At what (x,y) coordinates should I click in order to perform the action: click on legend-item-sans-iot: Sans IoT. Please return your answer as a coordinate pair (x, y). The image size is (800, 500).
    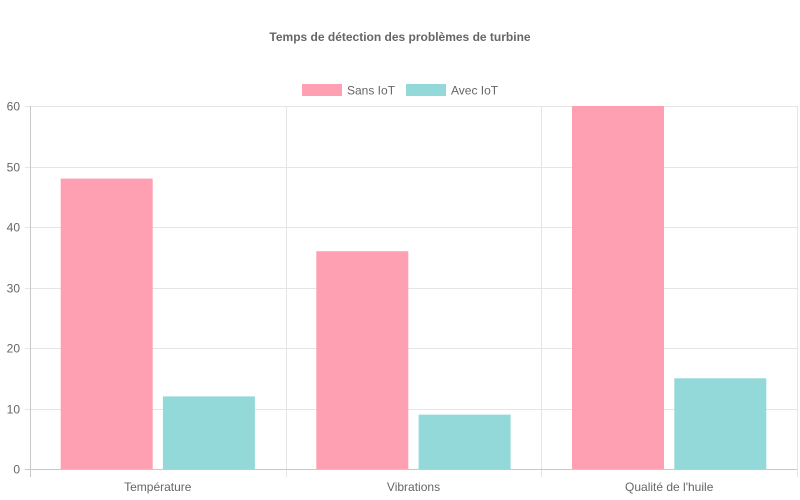
    Looking at the image, I should click on (349, 91).